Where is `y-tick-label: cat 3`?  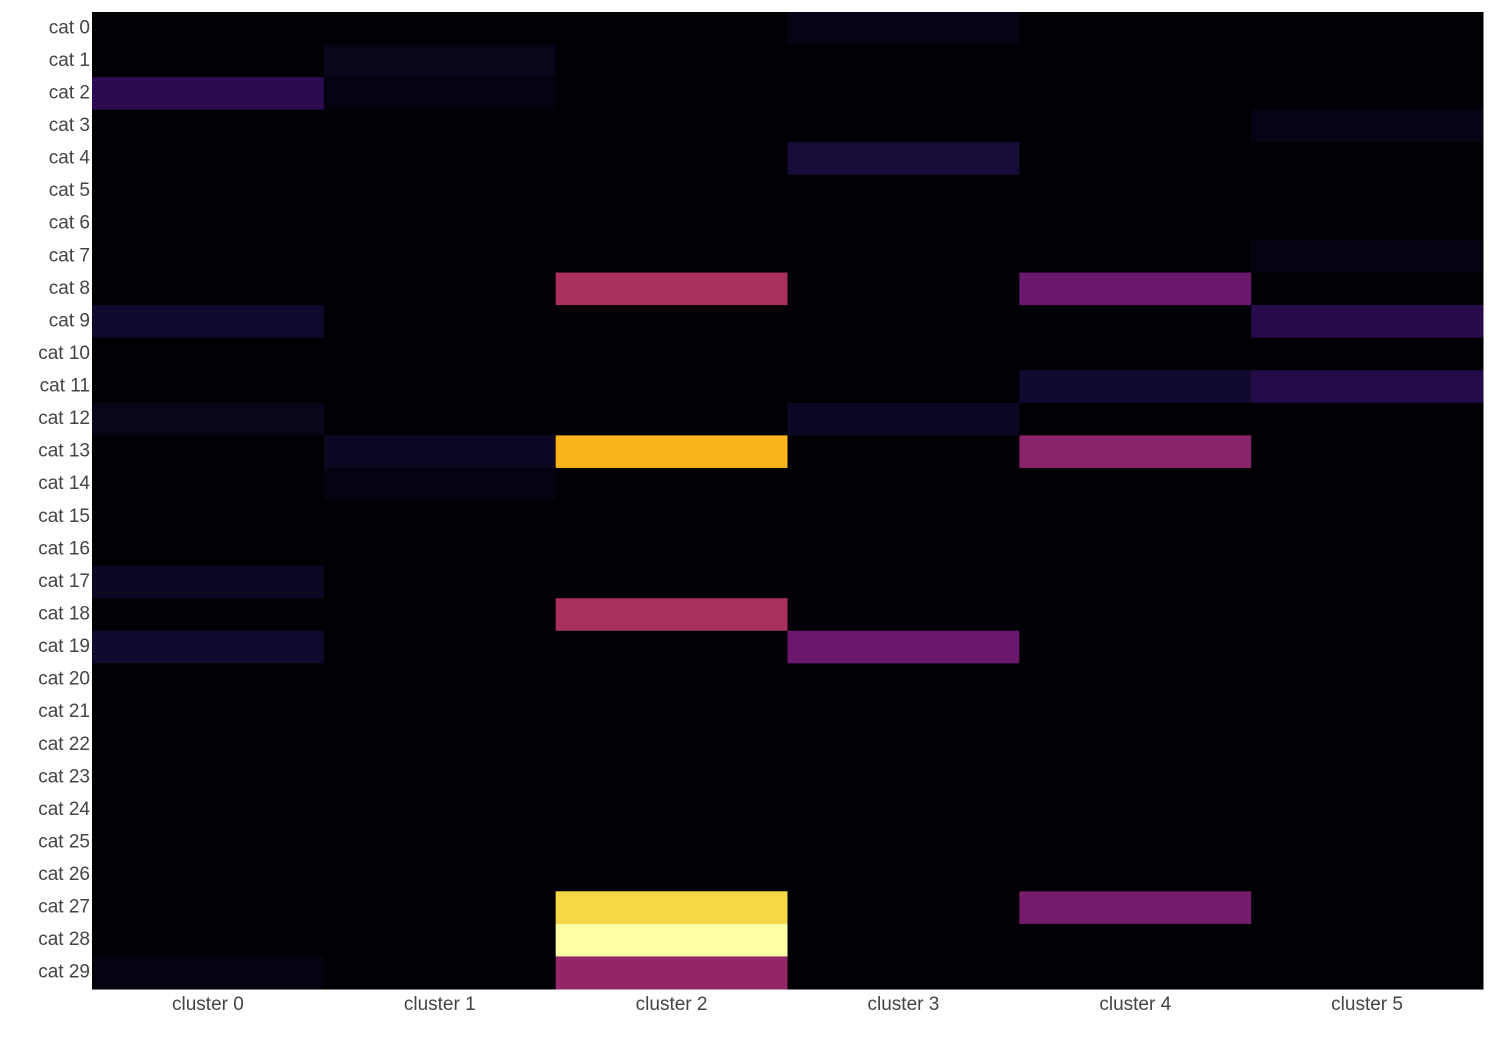 y-tick-label: cat 3 is located at coordinates (69, 125).